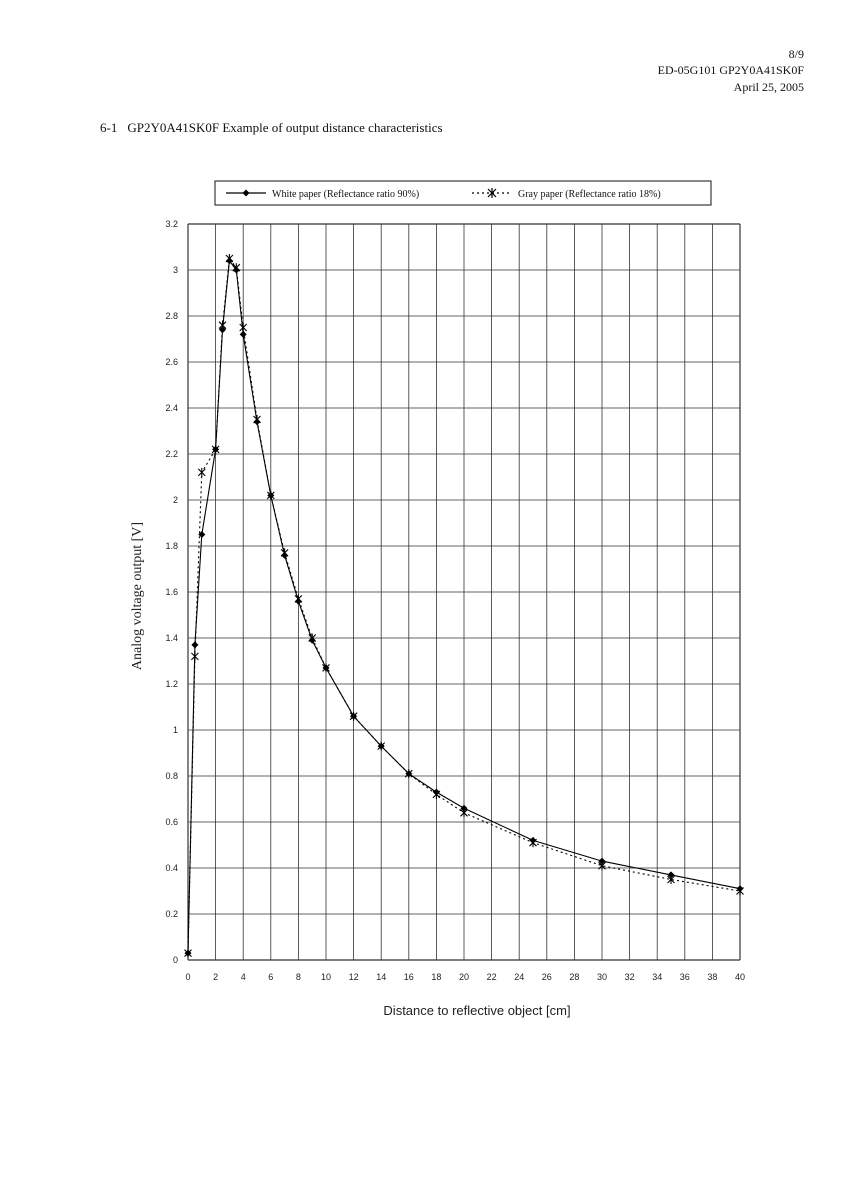 This screenshot has width=846, height=1199. I want to click on x-tick-label: 24, so click(519, 977).